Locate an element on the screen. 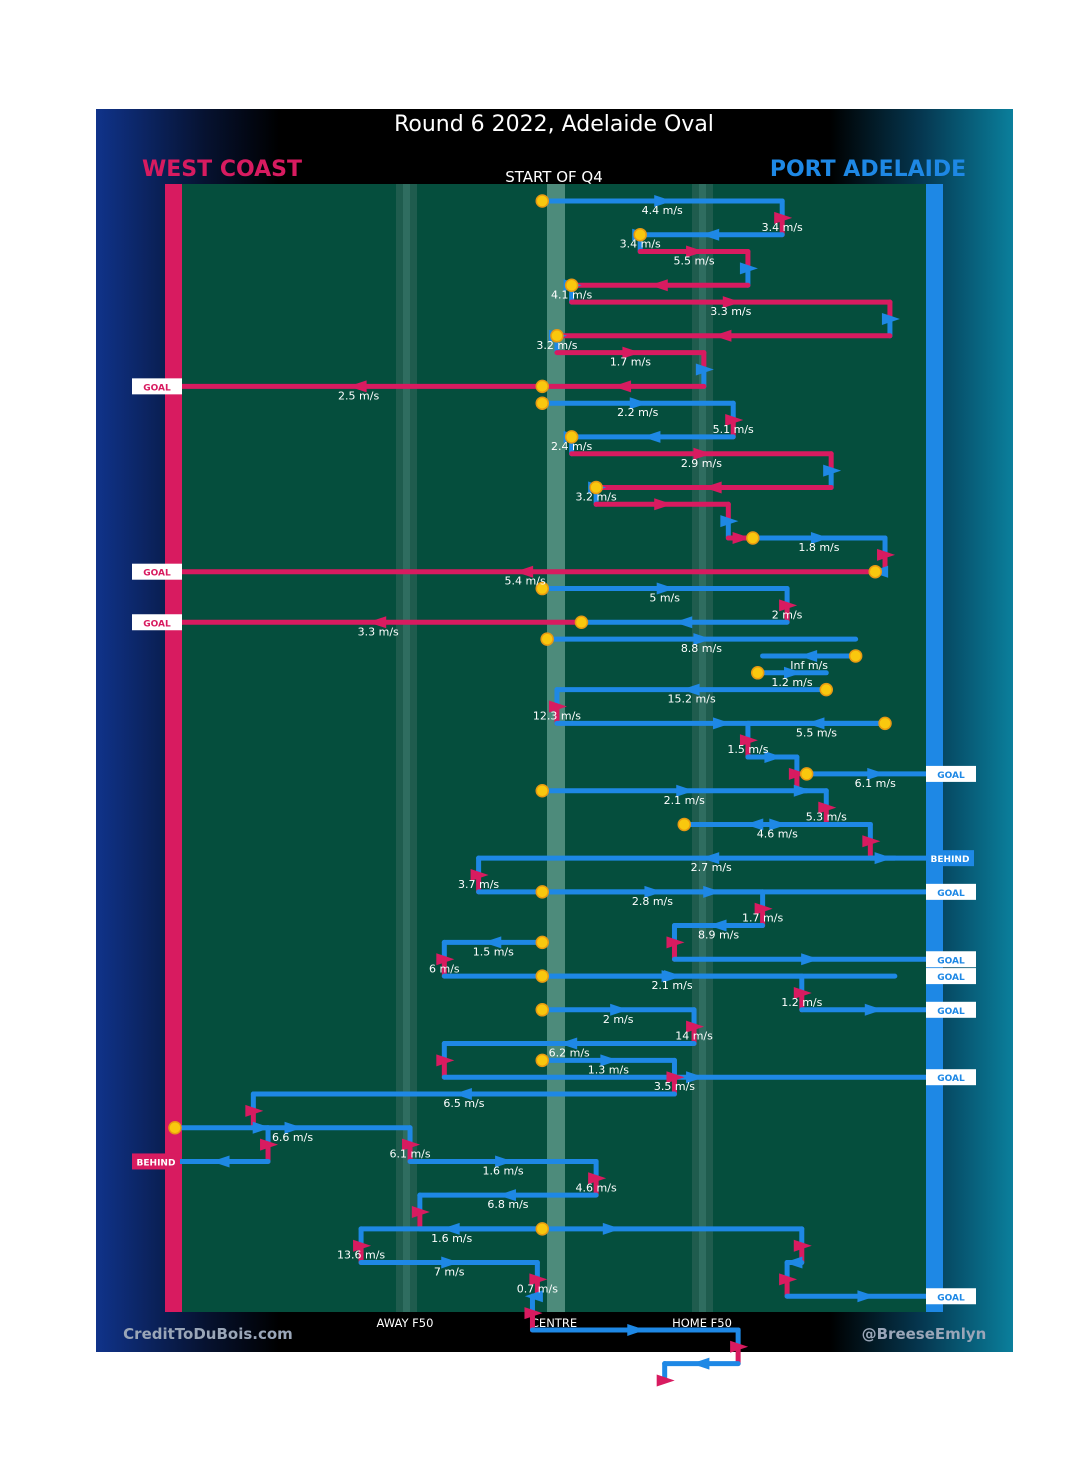 The height and width of the screenshot is (1475, 1080). speed-label: 3.4 m/s is located at coordinates (640, 244).